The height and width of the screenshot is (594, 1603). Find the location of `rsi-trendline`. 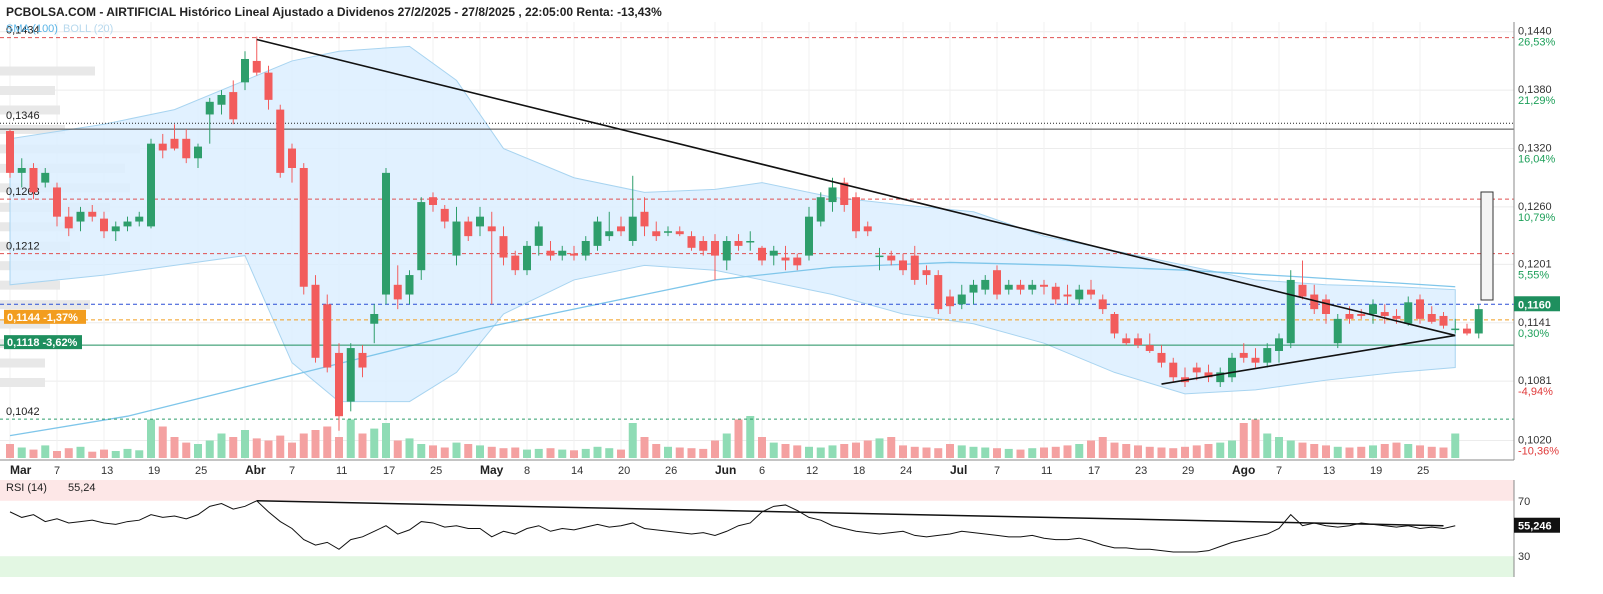

rsi-trendline is located at coordinates (850, 513).